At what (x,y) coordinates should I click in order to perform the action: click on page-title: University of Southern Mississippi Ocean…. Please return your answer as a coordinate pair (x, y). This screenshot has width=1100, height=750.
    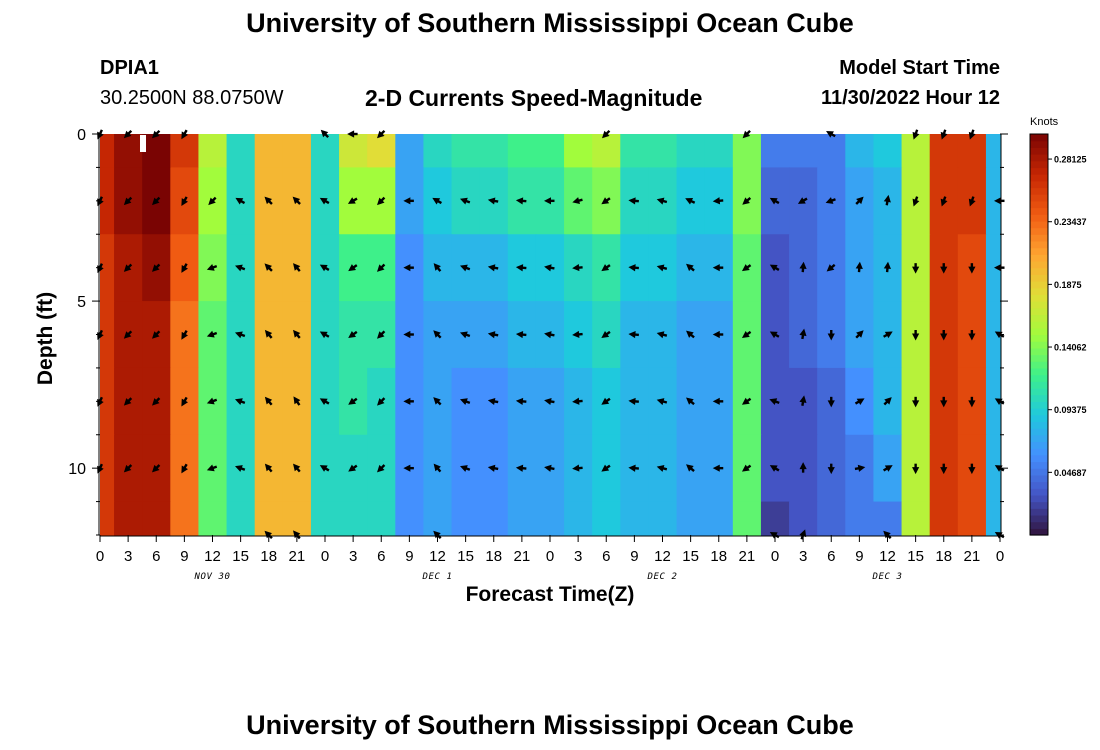
    Looking at the image, I should click on (550, 23).